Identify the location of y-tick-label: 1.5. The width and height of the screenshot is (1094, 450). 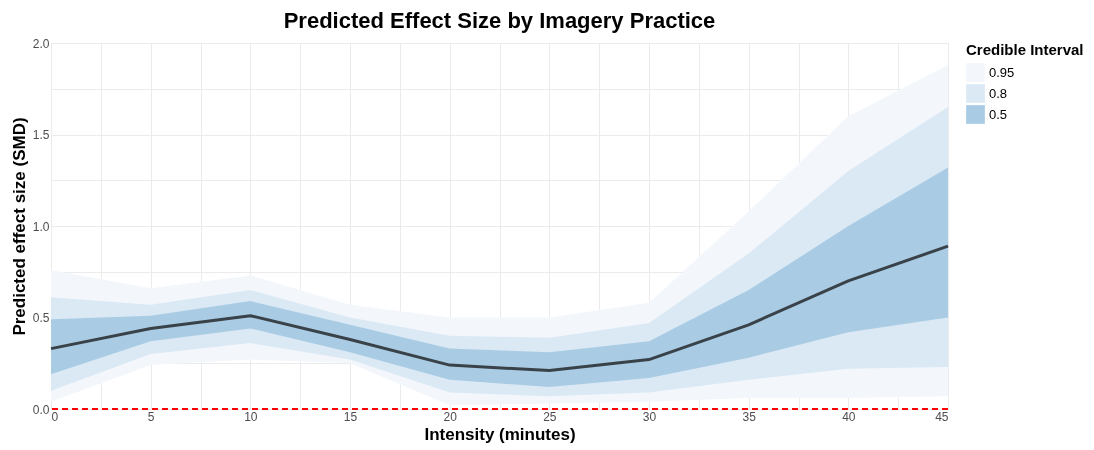
(41, 135).